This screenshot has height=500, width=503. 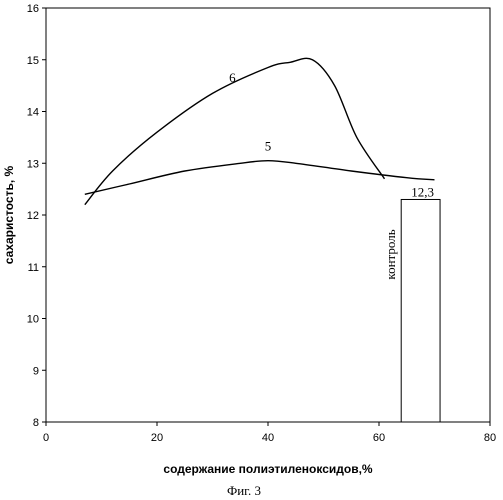 What do you see at coordinates (46, 438) in the screenshot?
I see `x-tick-label: 0` at bounding box center [46, 438].